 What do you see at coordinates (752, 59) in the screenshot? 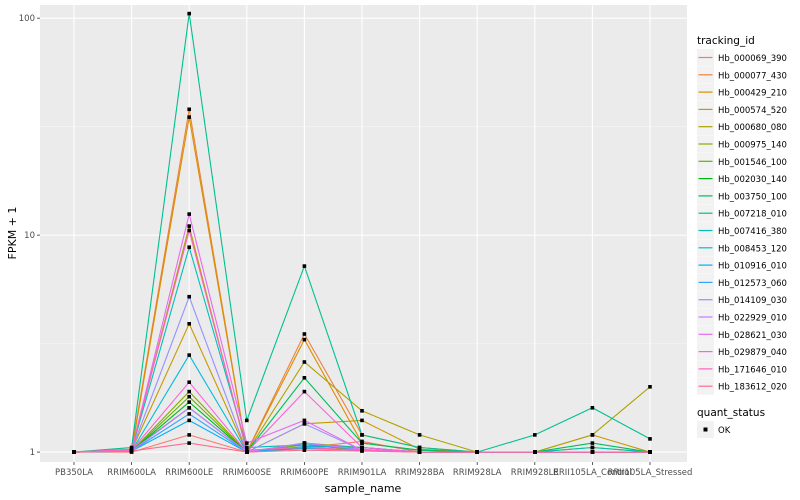
I see `legend-label: Hb_000069_390` at bounding box center [752, 59].